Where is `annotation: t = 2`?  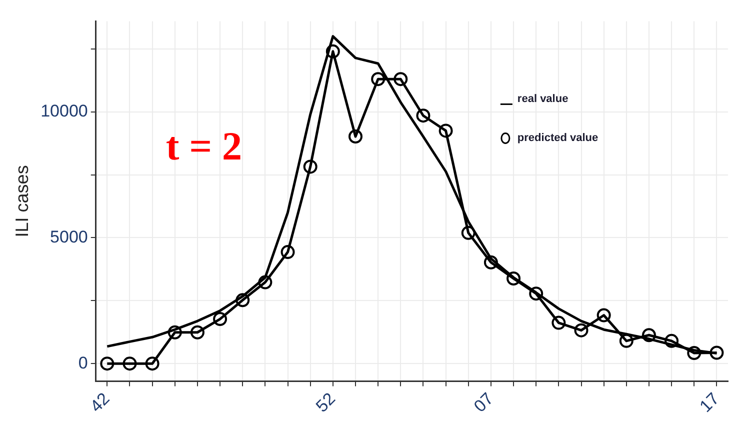 annotation: t = 2 is located at coordinates (204, 146).